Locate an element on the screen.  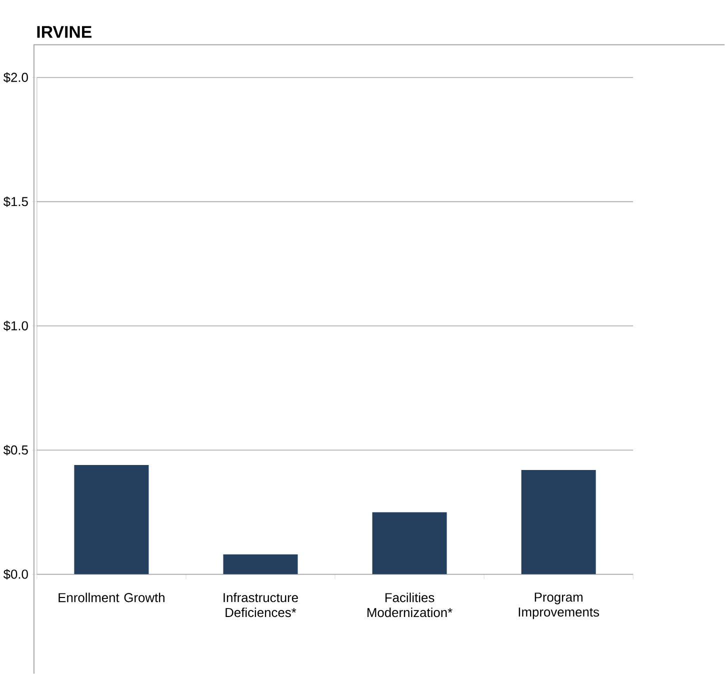
y-tick-label: $0.0 is located at coordinates (15, 574).